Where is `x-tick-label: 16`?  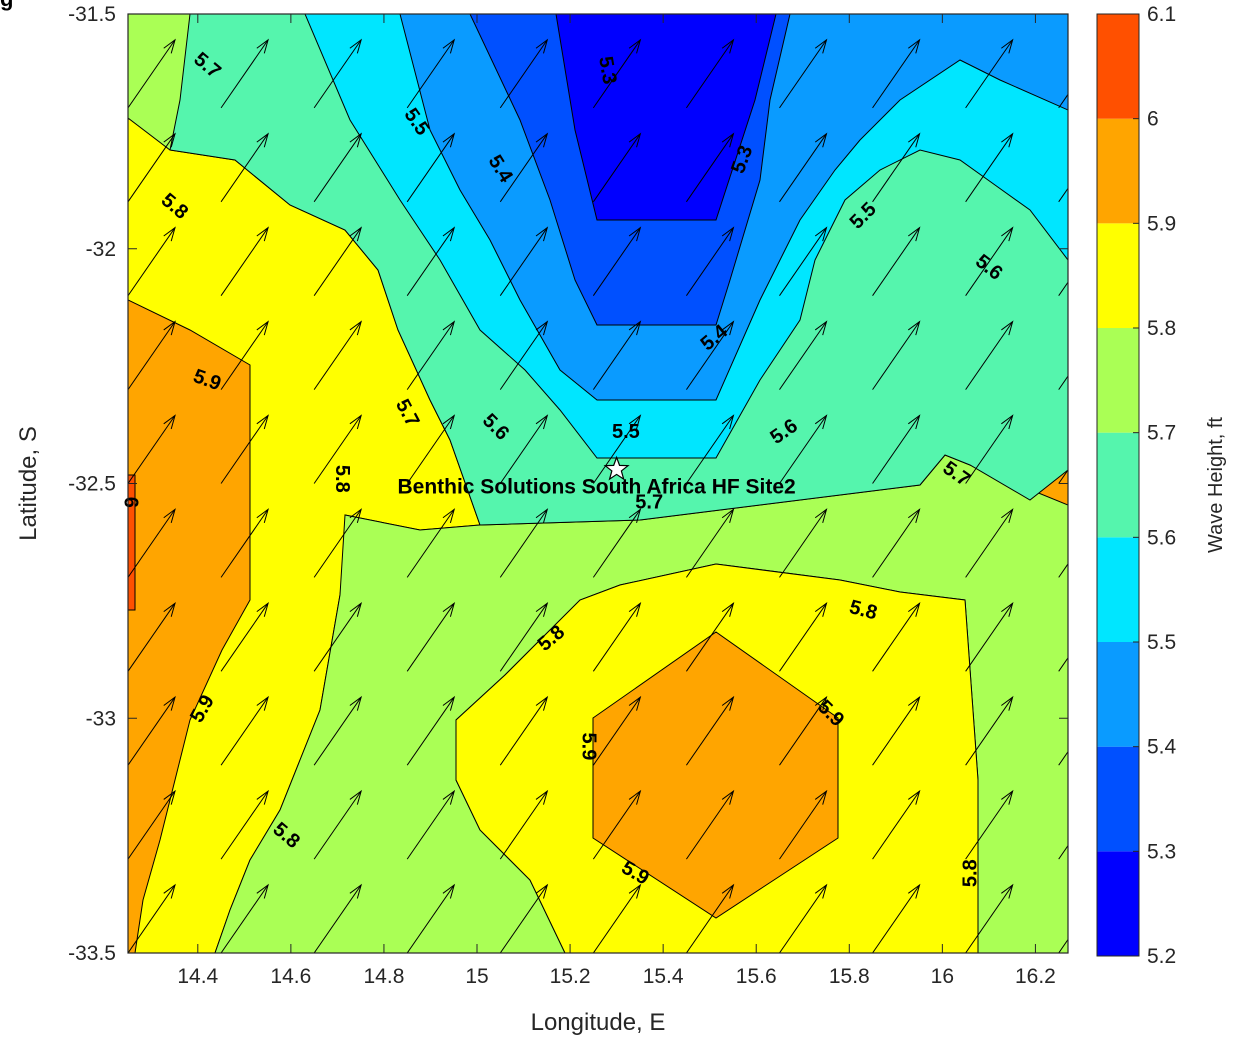
x-tick-label: 16 is located at coordinates (942, 976).